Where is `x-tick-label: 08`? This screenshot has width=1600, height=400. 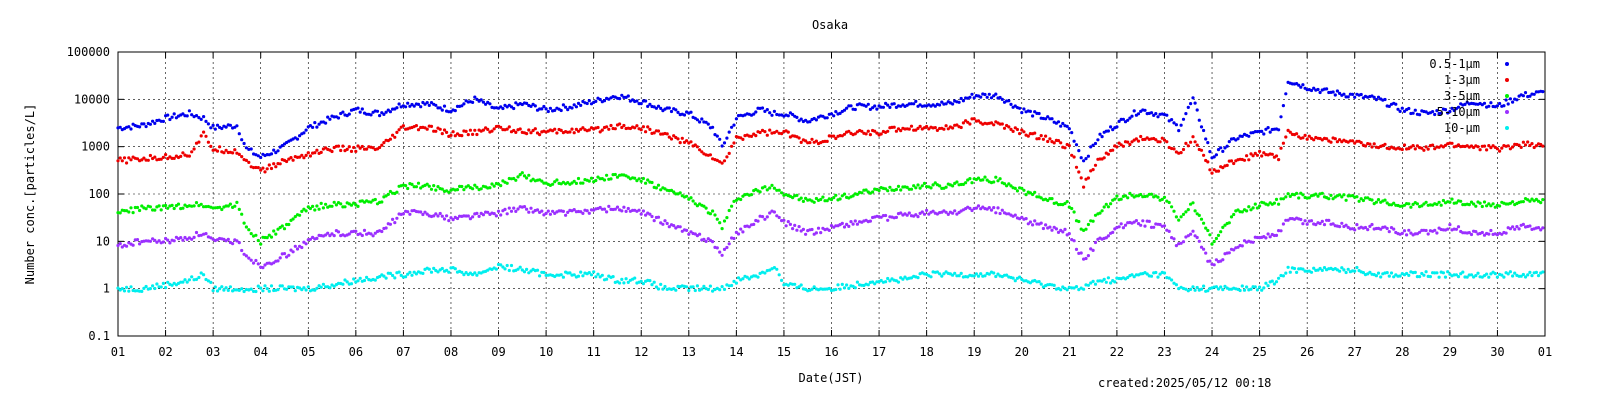
x-tick-label: 08 is located at coordinates (451, 352).